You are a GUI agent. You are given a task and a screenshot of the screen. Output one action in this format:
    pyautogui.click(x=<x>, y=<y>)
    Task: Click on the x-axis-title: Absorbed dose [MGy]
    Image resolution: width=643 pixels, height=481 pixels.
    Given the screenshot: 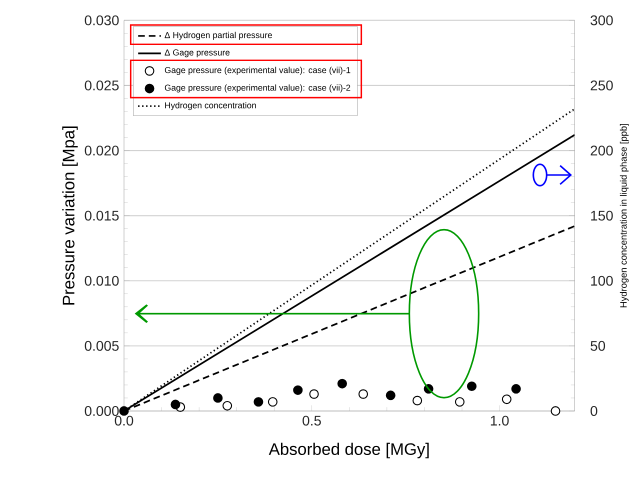 What is the action you would take?
    pyautogui.click(x=348, y=450)
    